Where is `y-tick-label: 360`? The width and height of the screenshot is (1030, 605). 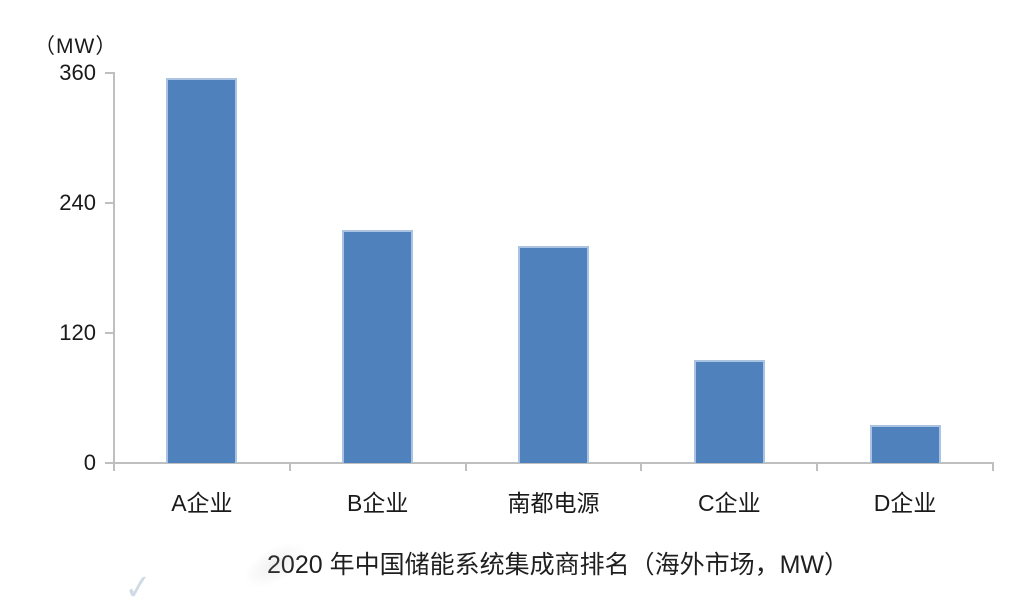 y-tick-label: 360 is located at coordinates (77, 72).